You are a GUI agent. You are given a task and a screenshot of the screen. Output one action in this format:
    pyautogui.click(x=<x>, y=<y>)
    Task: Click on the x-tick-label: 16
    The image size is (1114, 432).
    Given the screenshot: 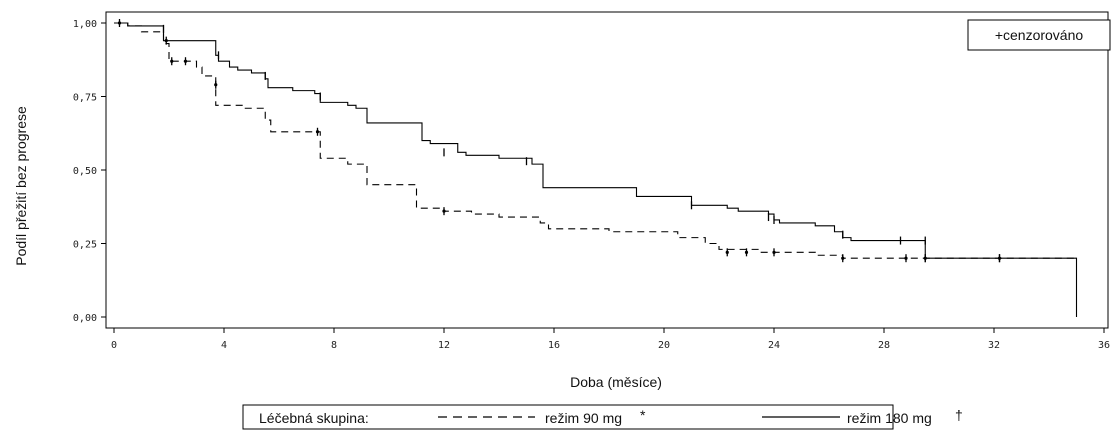 What is the action you would take?
    pyautogui.click(x=554, y=345)
    